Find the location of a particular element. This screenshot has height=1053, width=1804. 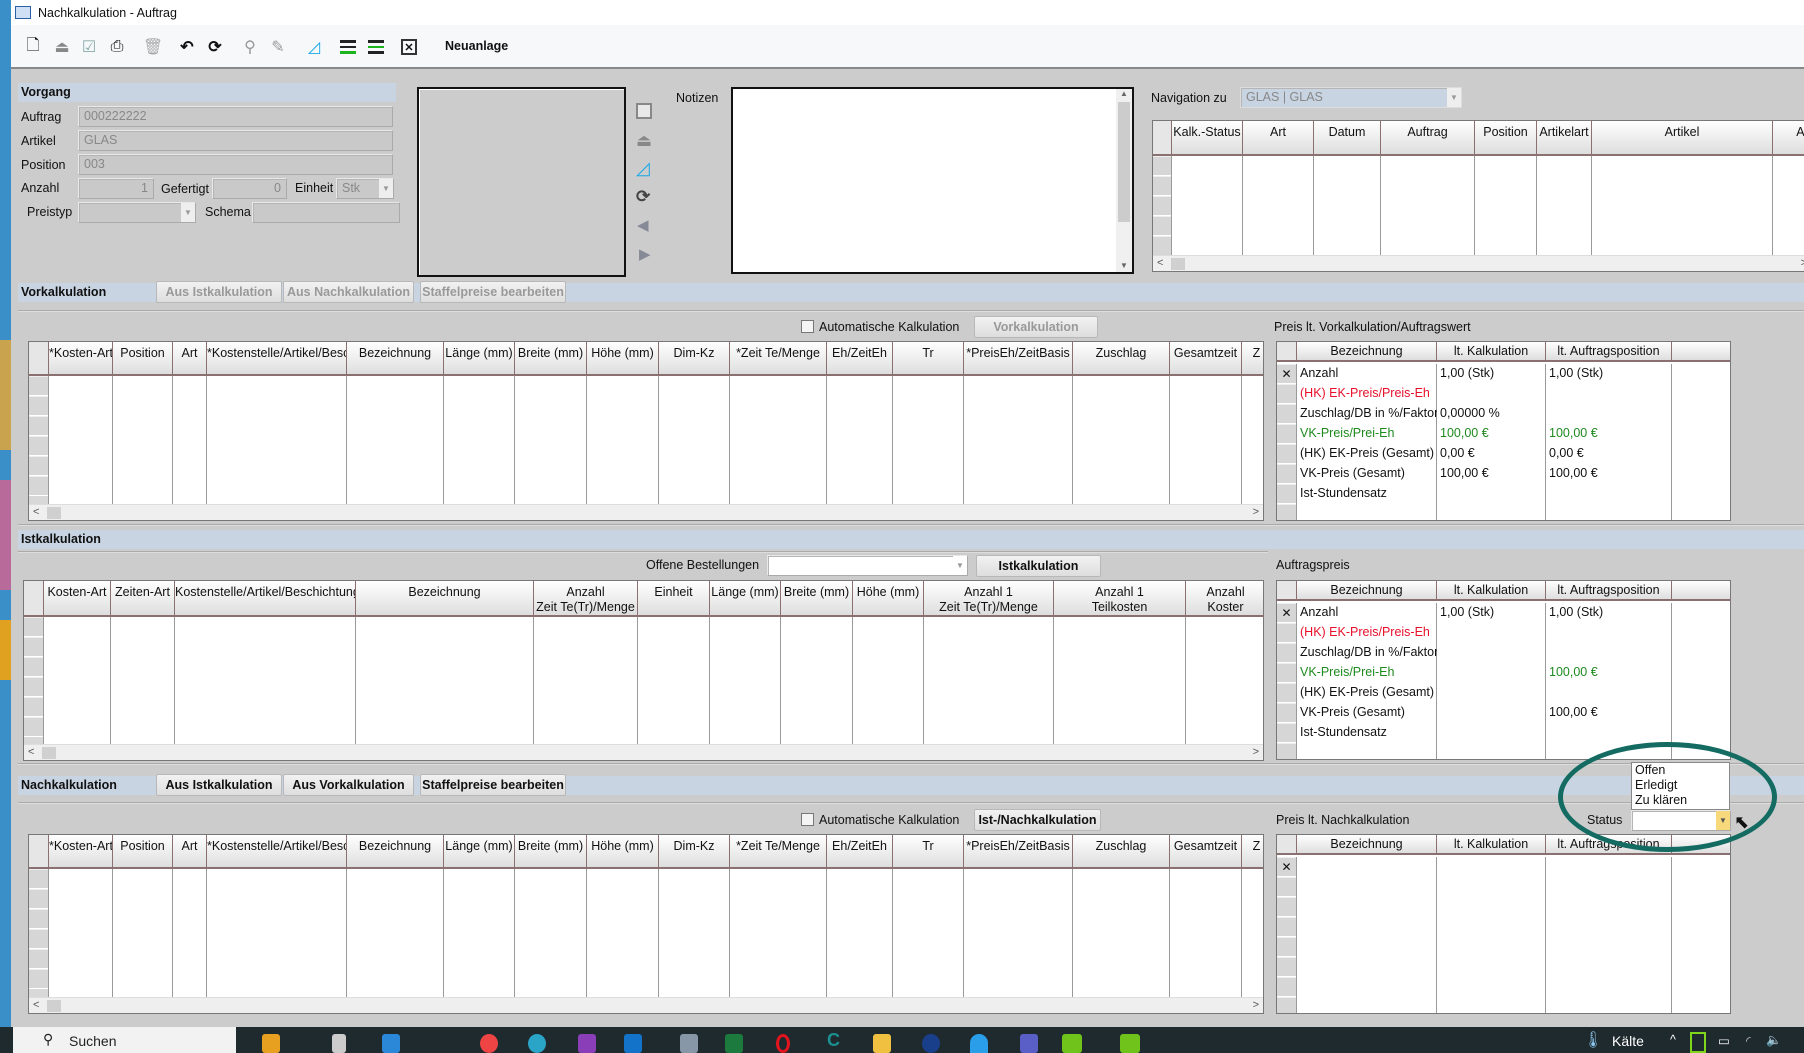

triangle-ruler-icon: ◿ is located at coordinates (643, 168).